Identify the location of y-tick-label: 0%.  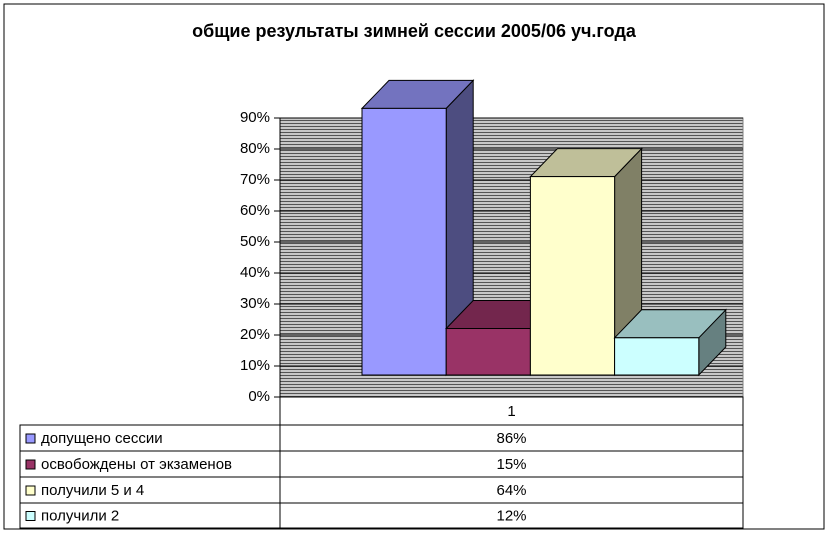
(259, 396).